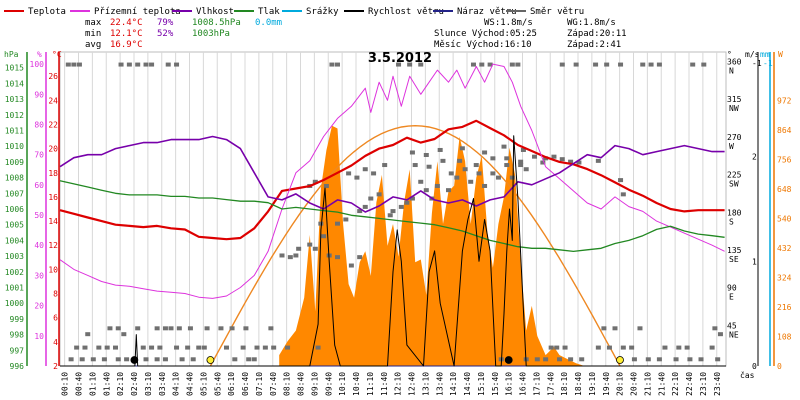 Image resolution: width=800 pixels, height=400 pixels. What do you see at coordinates (269, 12) in the screenshot?
I see `legend-label: Tlak` at bounding box center [269, 12].